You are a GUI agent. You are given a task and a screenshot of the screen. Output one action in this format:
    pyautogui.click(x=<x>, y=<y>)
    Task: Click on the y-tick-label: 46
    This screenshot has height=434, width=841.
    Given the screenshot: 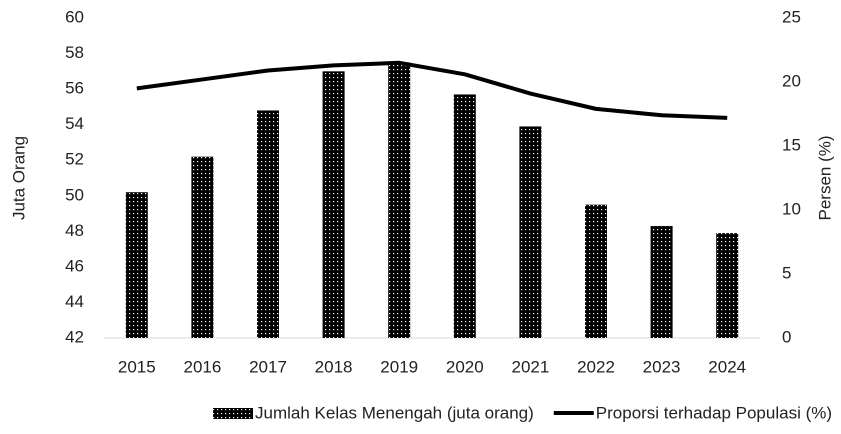 What is the action you would take?
    pyautogui.click(x=74, y=265)
    